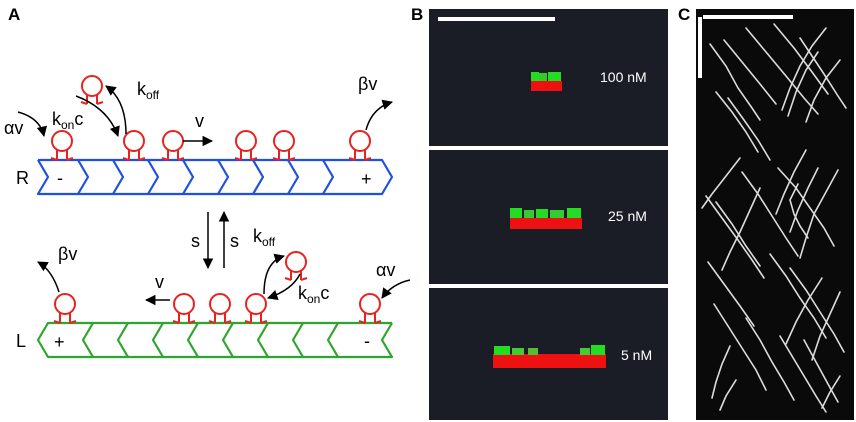 The height and width of the screenshot is (422, 856). What do you see at coordinates (199, 121) in the screenshot?
I see `velocity-label-upper: v` at bounding box center [199, 121].